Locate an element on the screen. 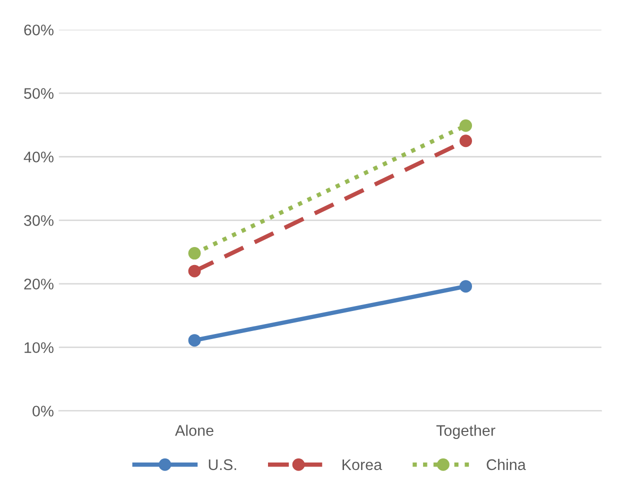 This screenshot has height=495, width=620. y-tick-label: 60% is located at coordinates (39, 30).